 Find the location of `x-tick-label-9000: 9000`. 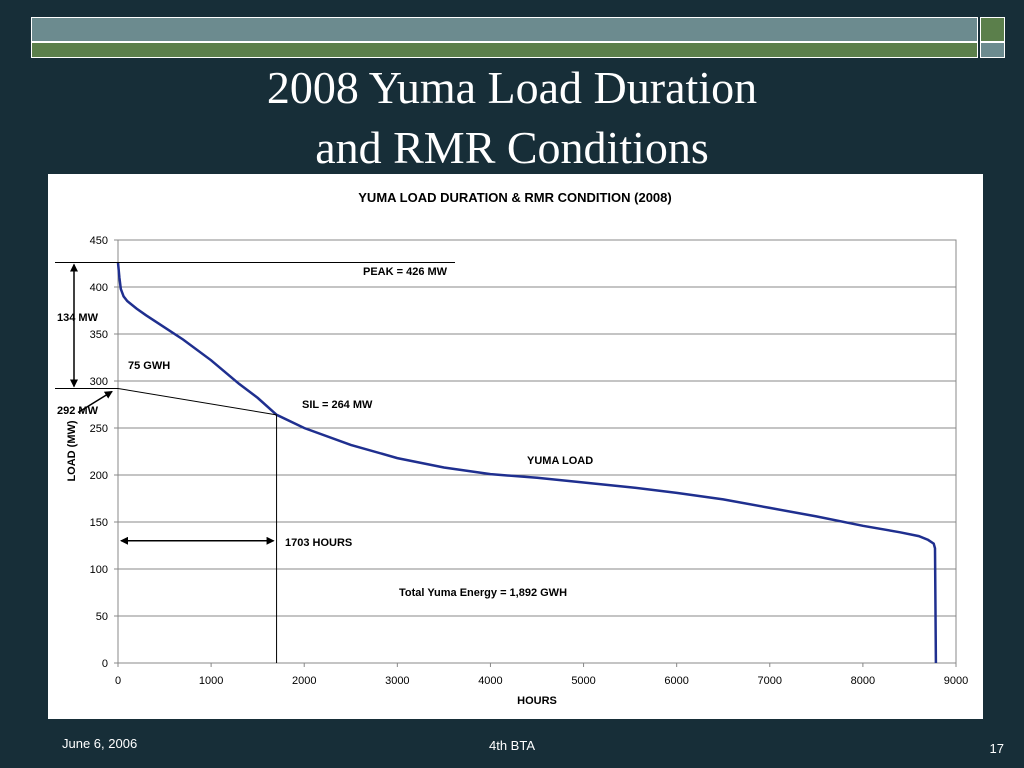

x-tick-label-9000: 9000 is located at coordinates (956, 681).